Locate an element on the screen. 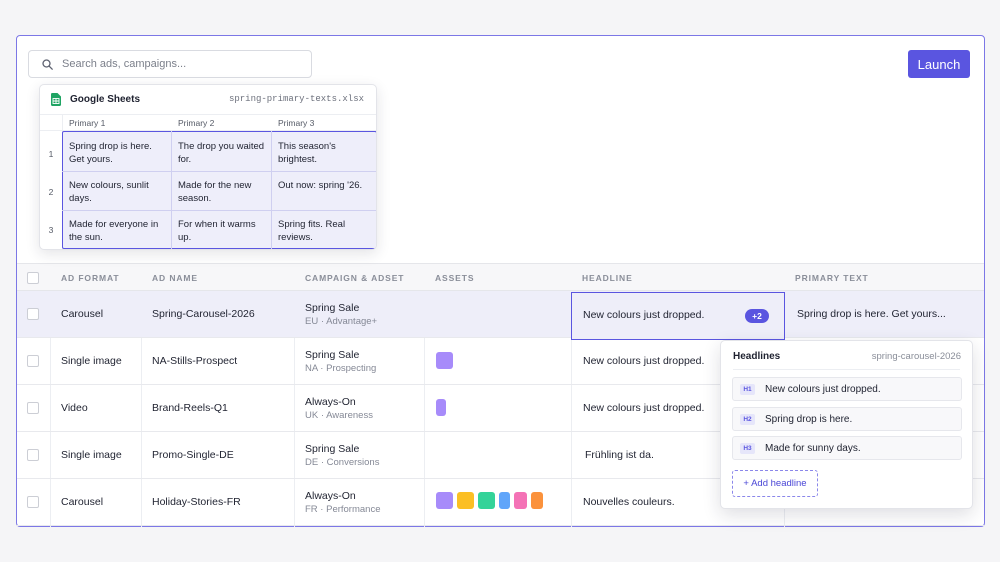 This screenshot has width=1000, height=562. search-input is located at coordinates (172, 64).